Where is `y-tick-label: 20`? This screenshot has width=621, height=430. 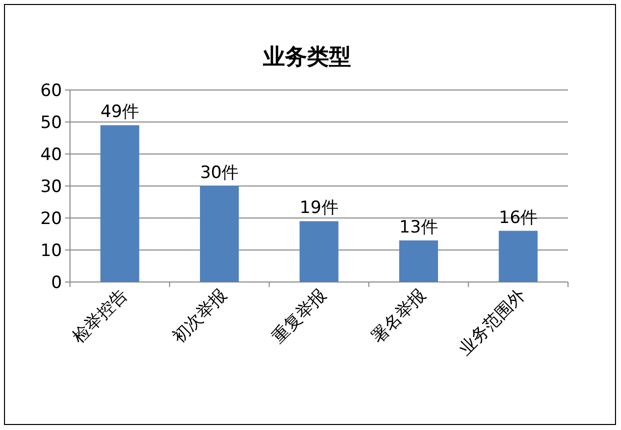 y-tick-label: 20 is located at coordinates (51, 219).